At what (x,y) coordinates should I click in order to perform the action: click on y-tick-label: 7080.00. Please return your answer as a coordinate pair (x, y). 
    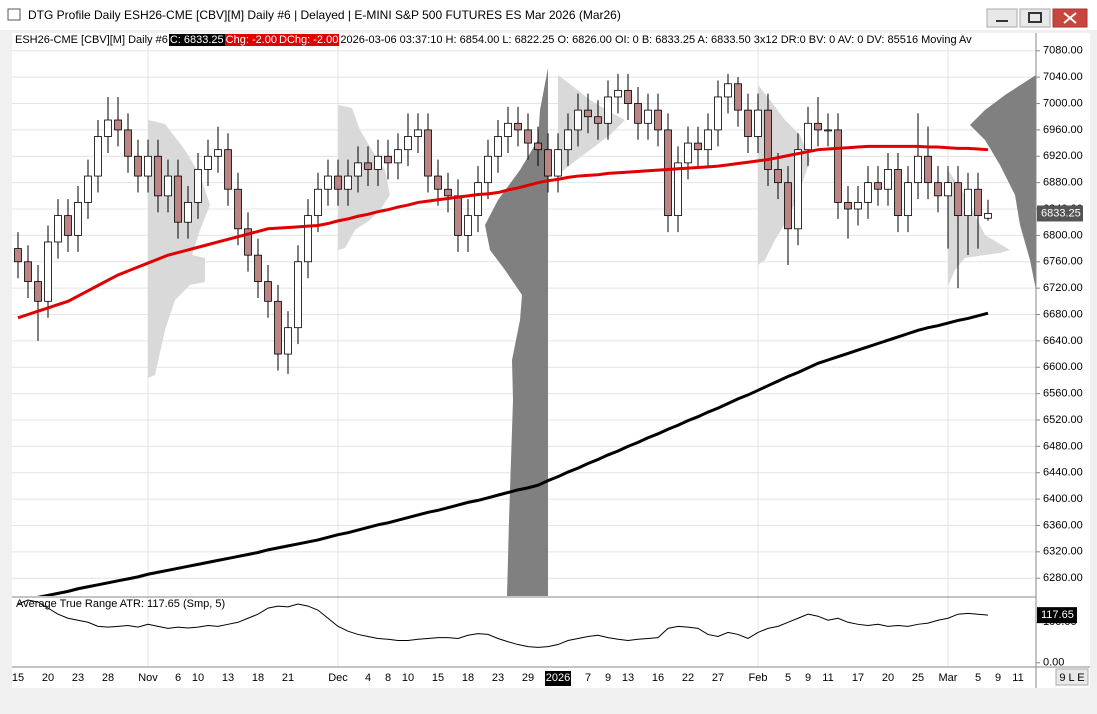
    Looking at the image, I should click on (1063, 51).